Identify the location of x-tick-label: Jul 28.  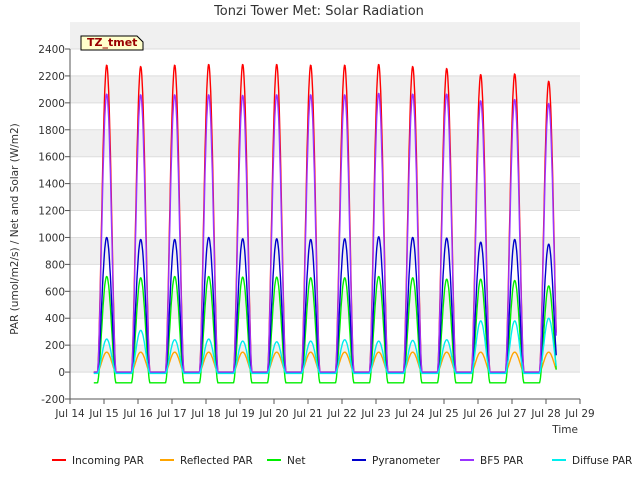
(545, 414).